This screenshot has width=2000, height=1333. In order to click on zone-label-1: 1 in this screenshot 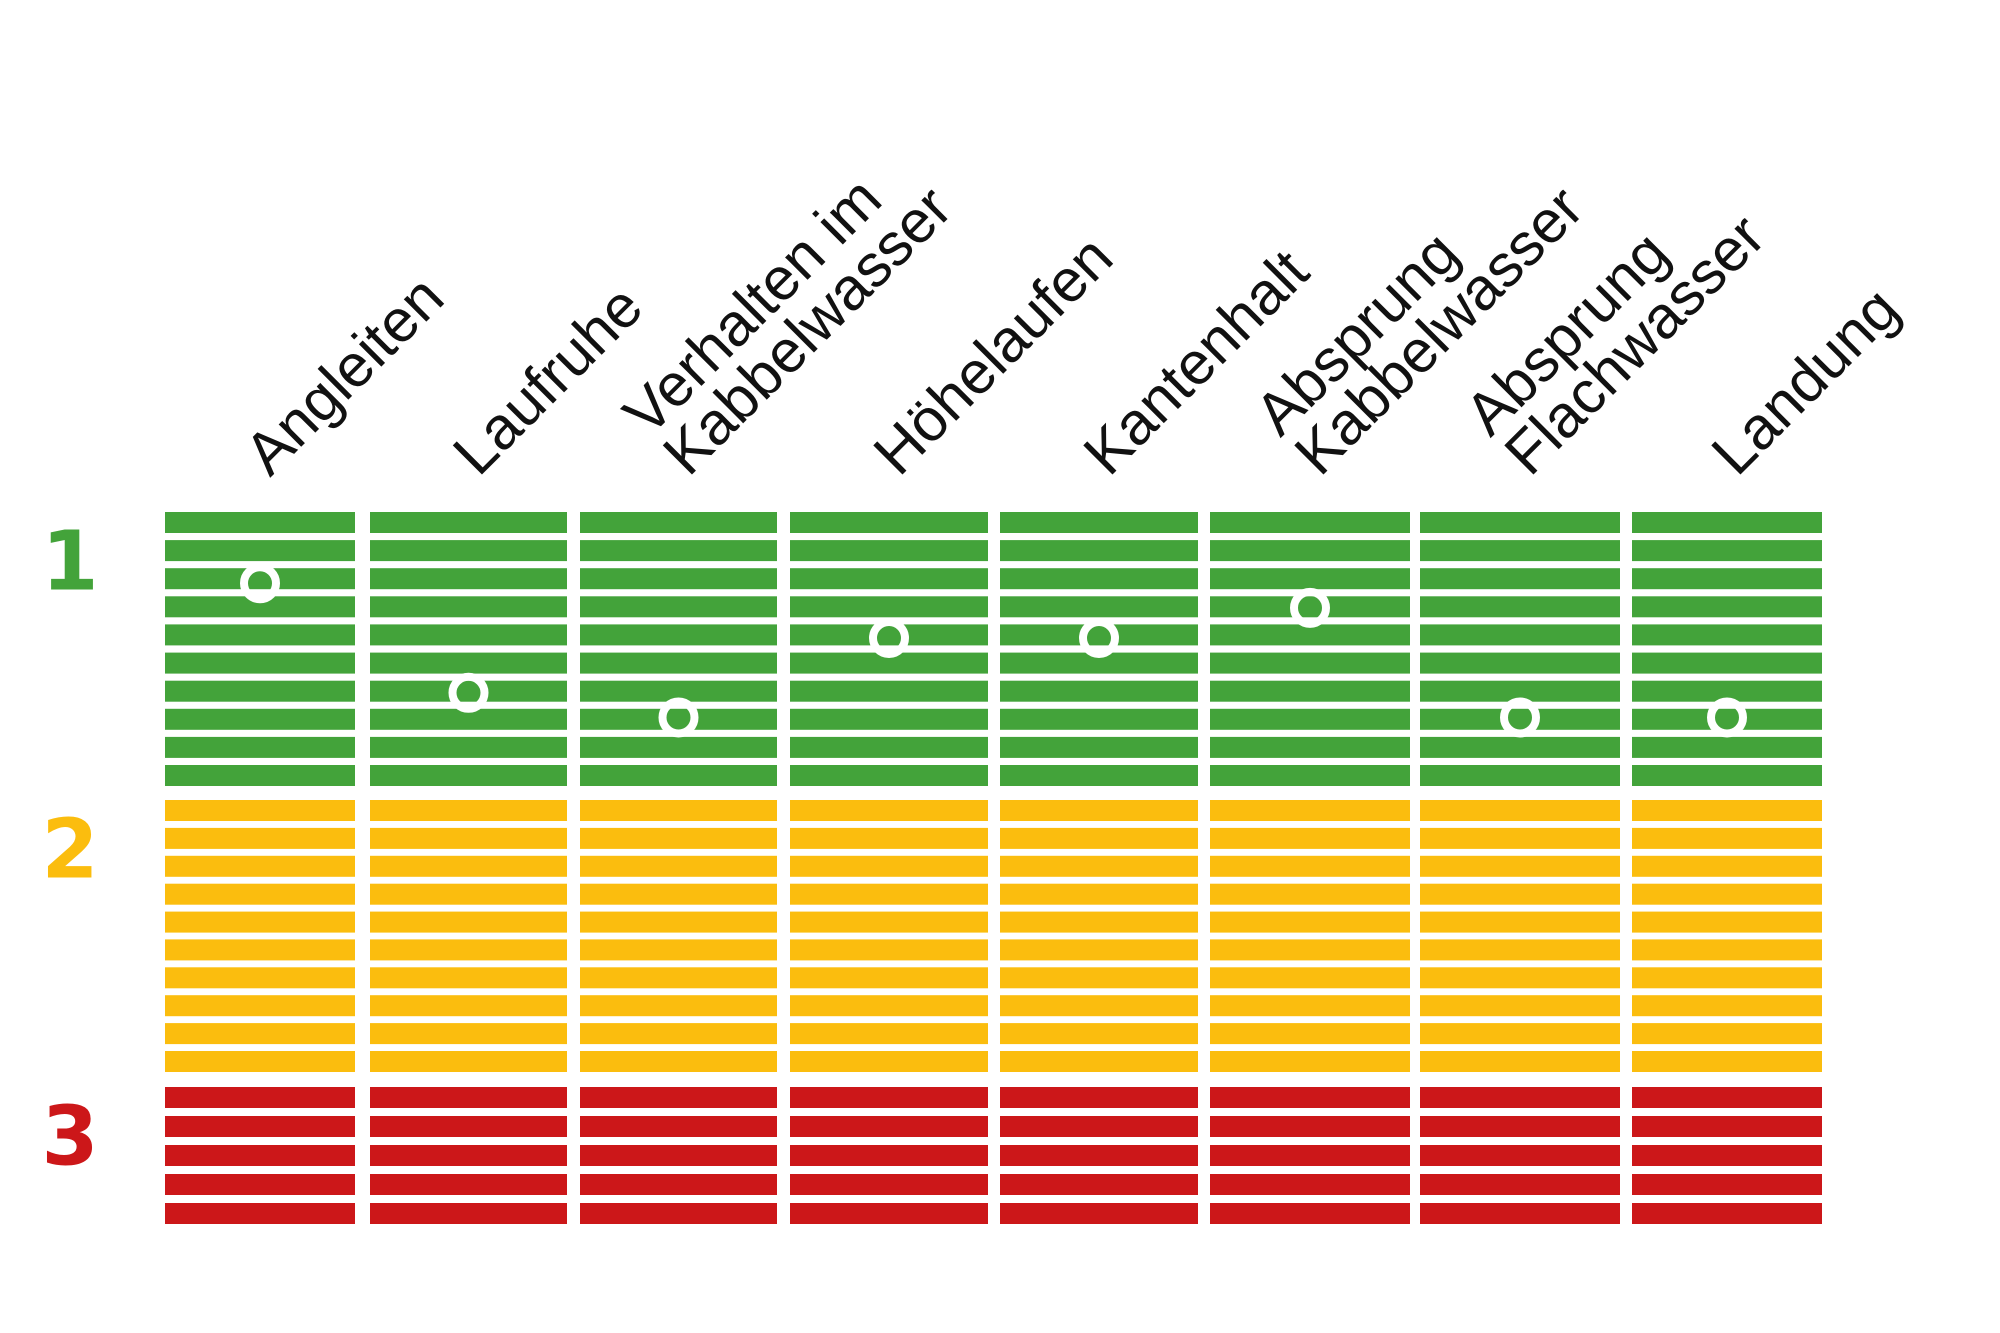, I will do `click(69, 562)`.